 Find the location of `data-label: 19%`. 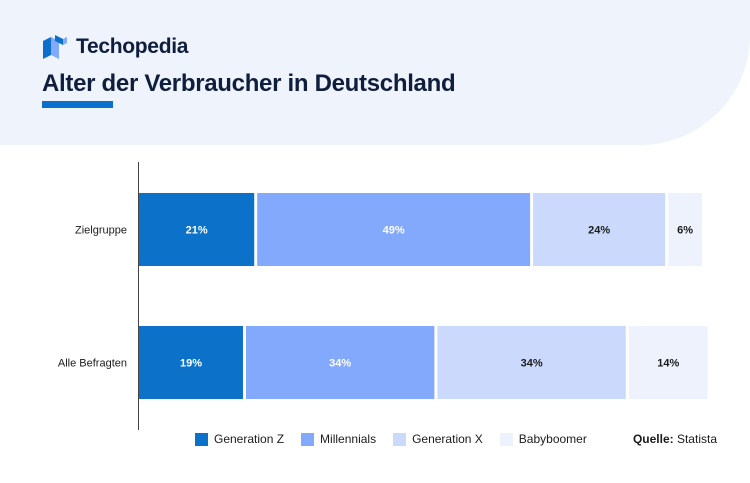

data-label: 19% is located at coordinates (191, 364).